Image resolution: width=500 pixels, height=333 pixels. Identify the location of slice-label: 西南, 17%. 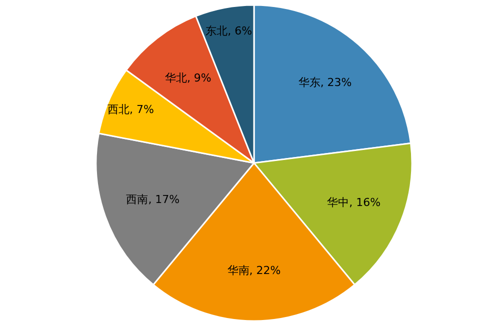
(153, 199).